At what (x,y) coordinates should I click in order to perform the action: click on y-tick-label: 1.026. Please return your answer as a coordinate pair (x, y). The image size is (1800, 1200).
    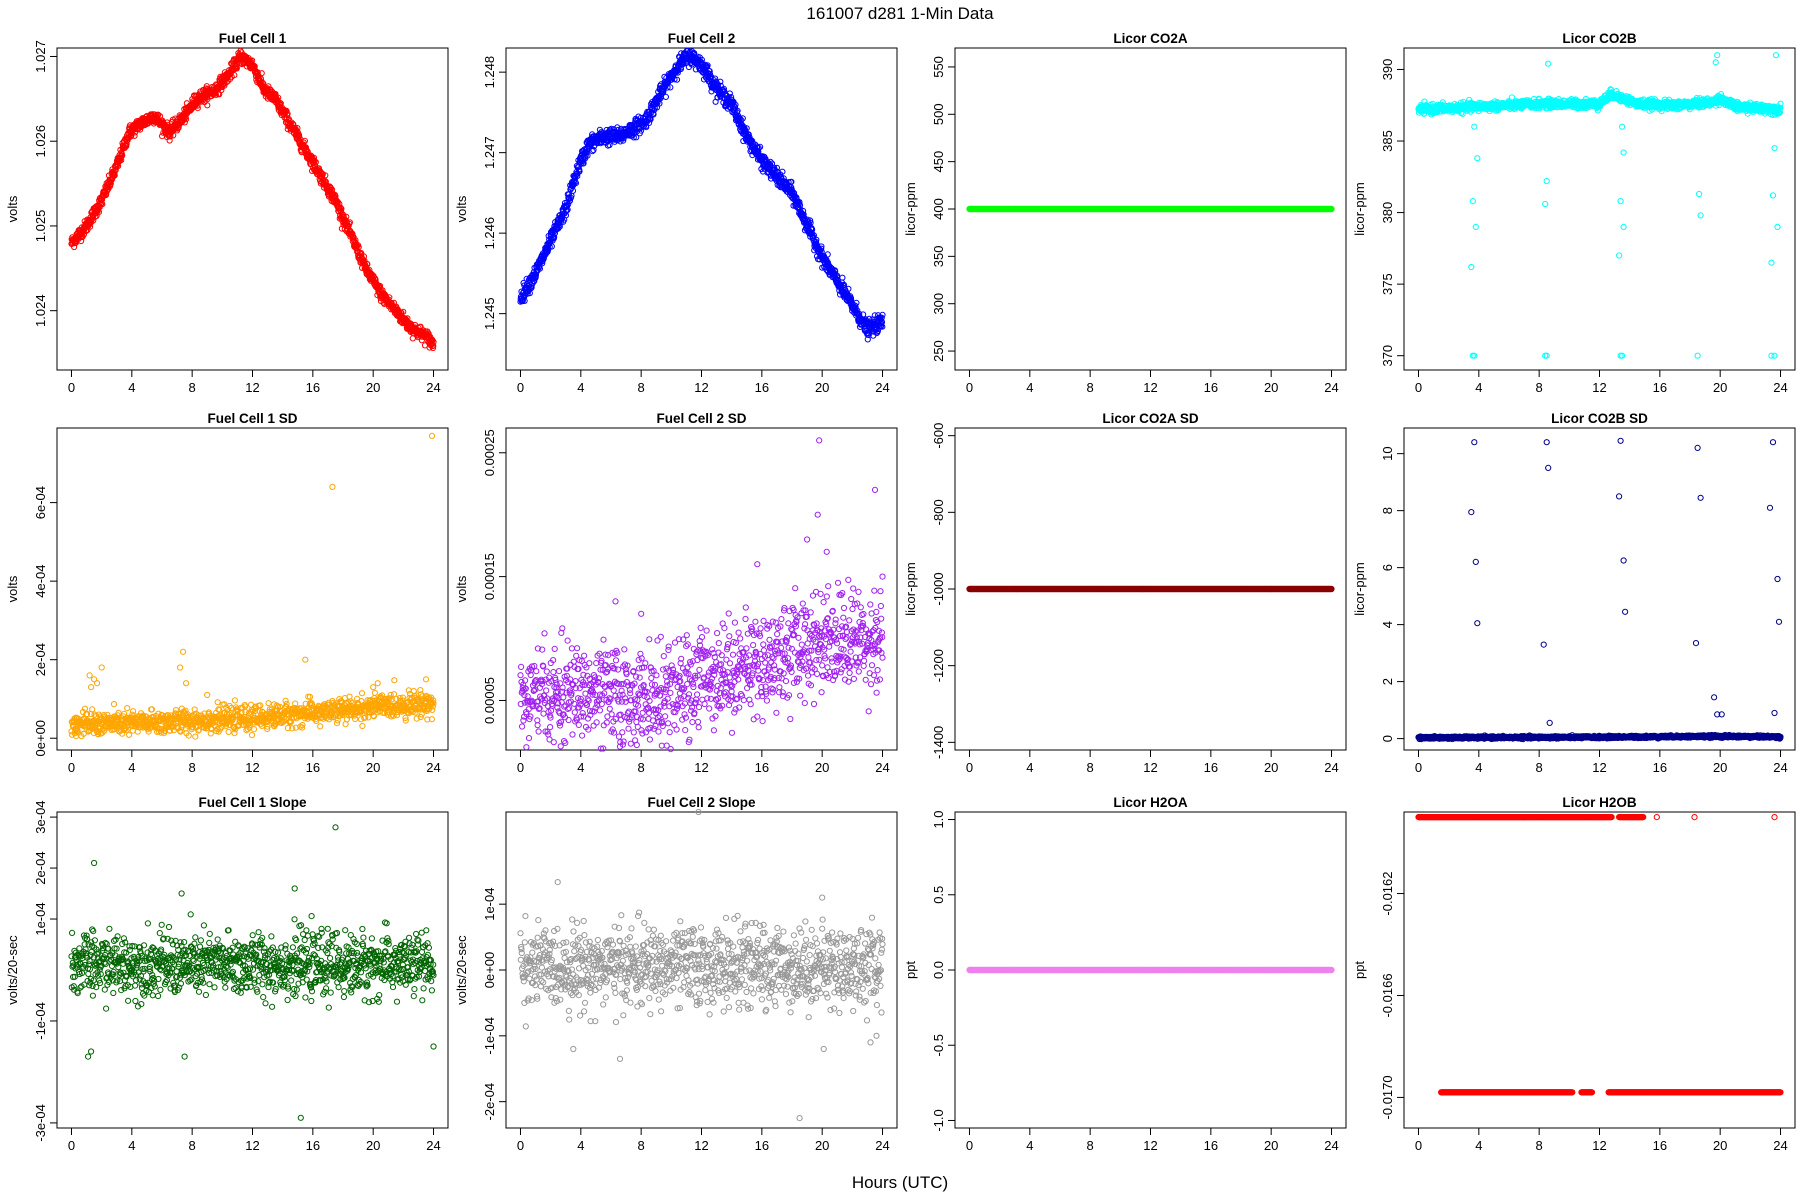
    Looking at the image, I should click on (40, 141).